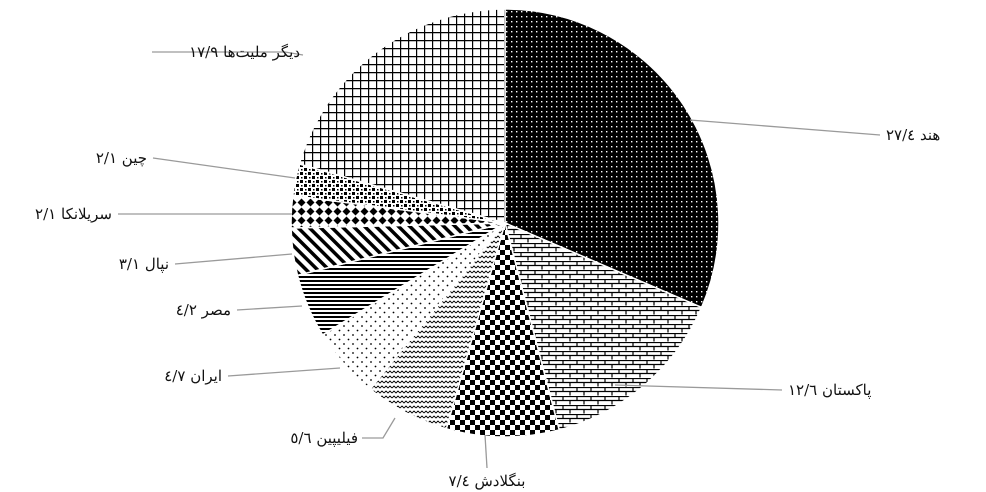 This screenshot has height=492, width=986. I want to click on slice-label: نپال ۳/۱, so click(144, 264).